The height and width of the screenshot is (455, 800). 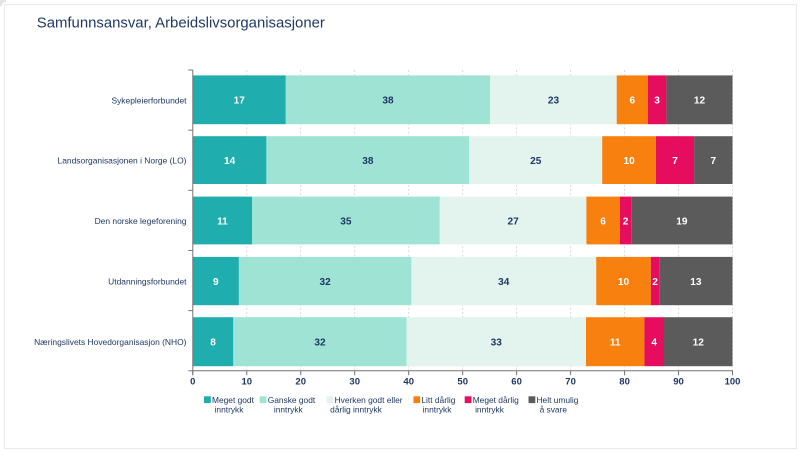 What do you see at coordinates (240, 101) in the screenshot?
I see `svg-text: 17` at bounding box center [240, 101].